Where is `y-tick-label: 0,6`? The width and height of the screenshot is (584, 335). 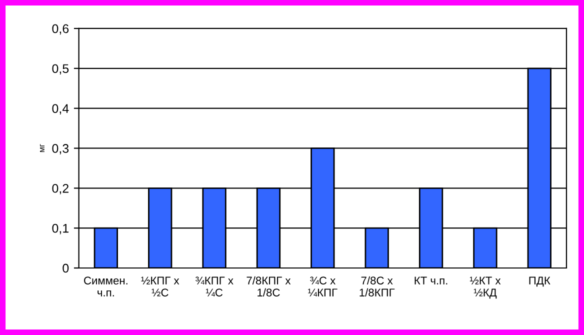
y-tick-label: 0,6 is located at coordinates (60, 29).